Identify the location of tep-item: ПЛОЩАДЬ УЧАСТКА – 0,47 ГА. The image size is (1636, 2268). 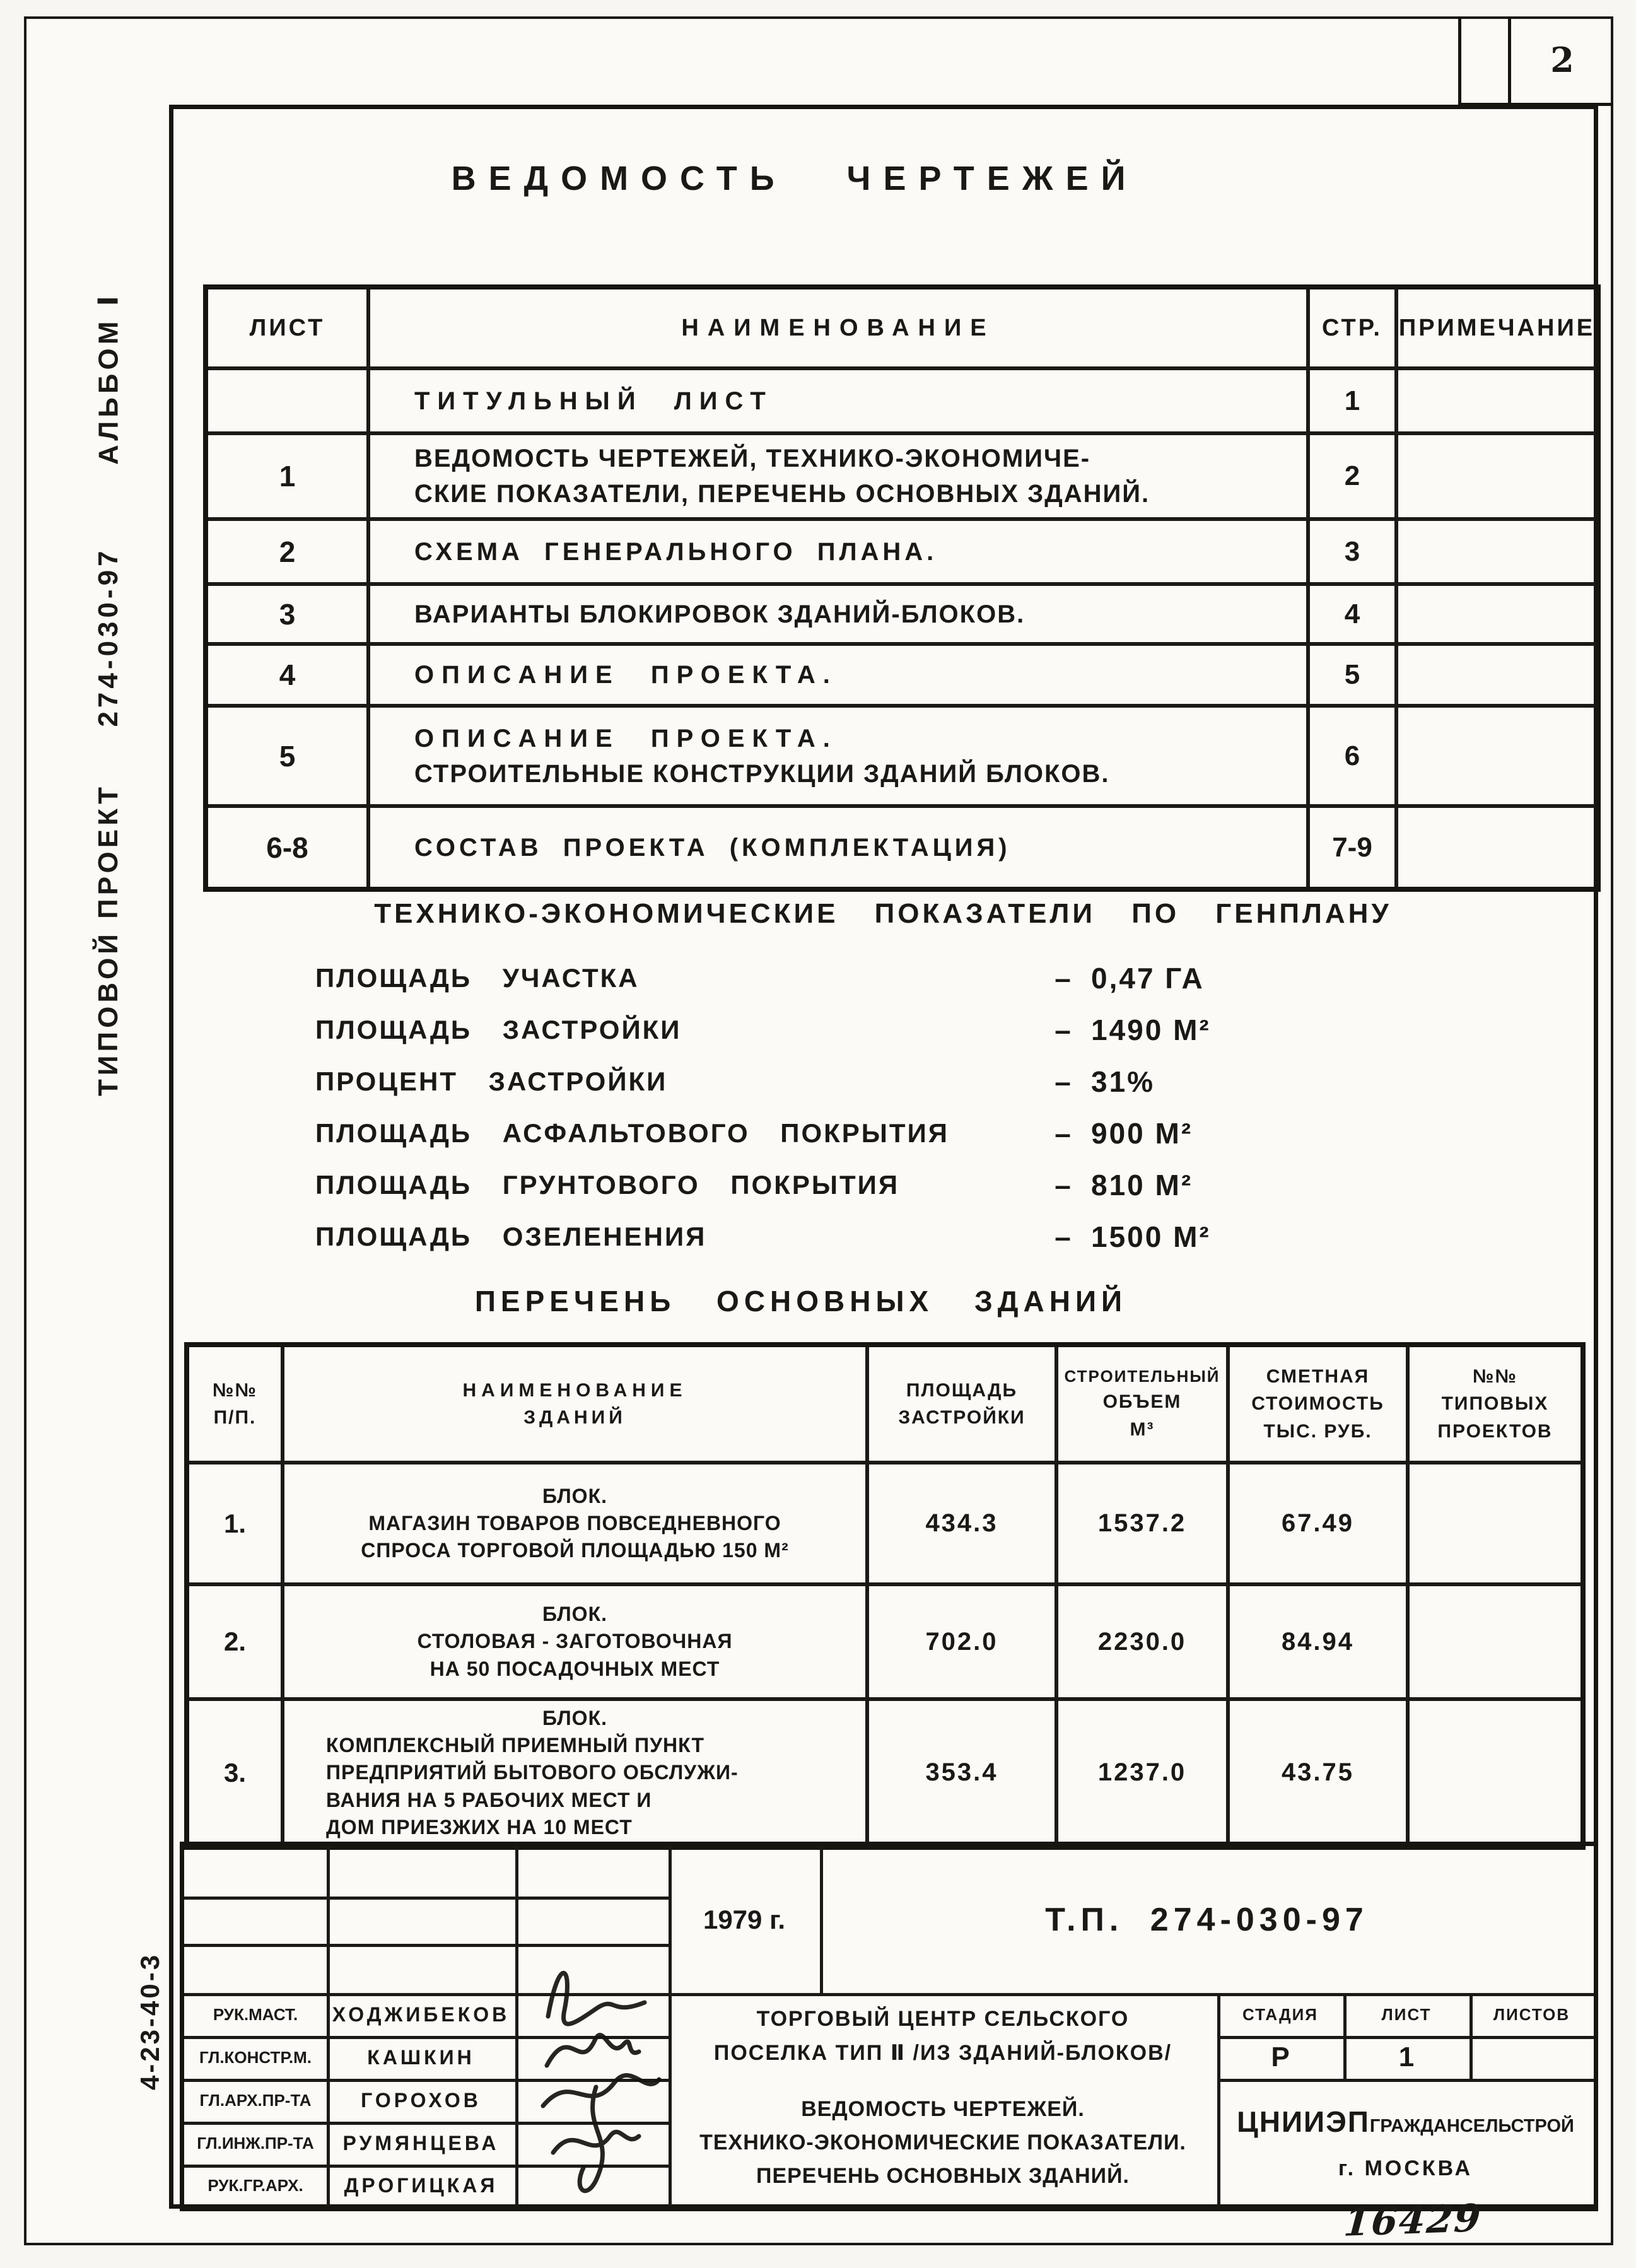
(914, 978).